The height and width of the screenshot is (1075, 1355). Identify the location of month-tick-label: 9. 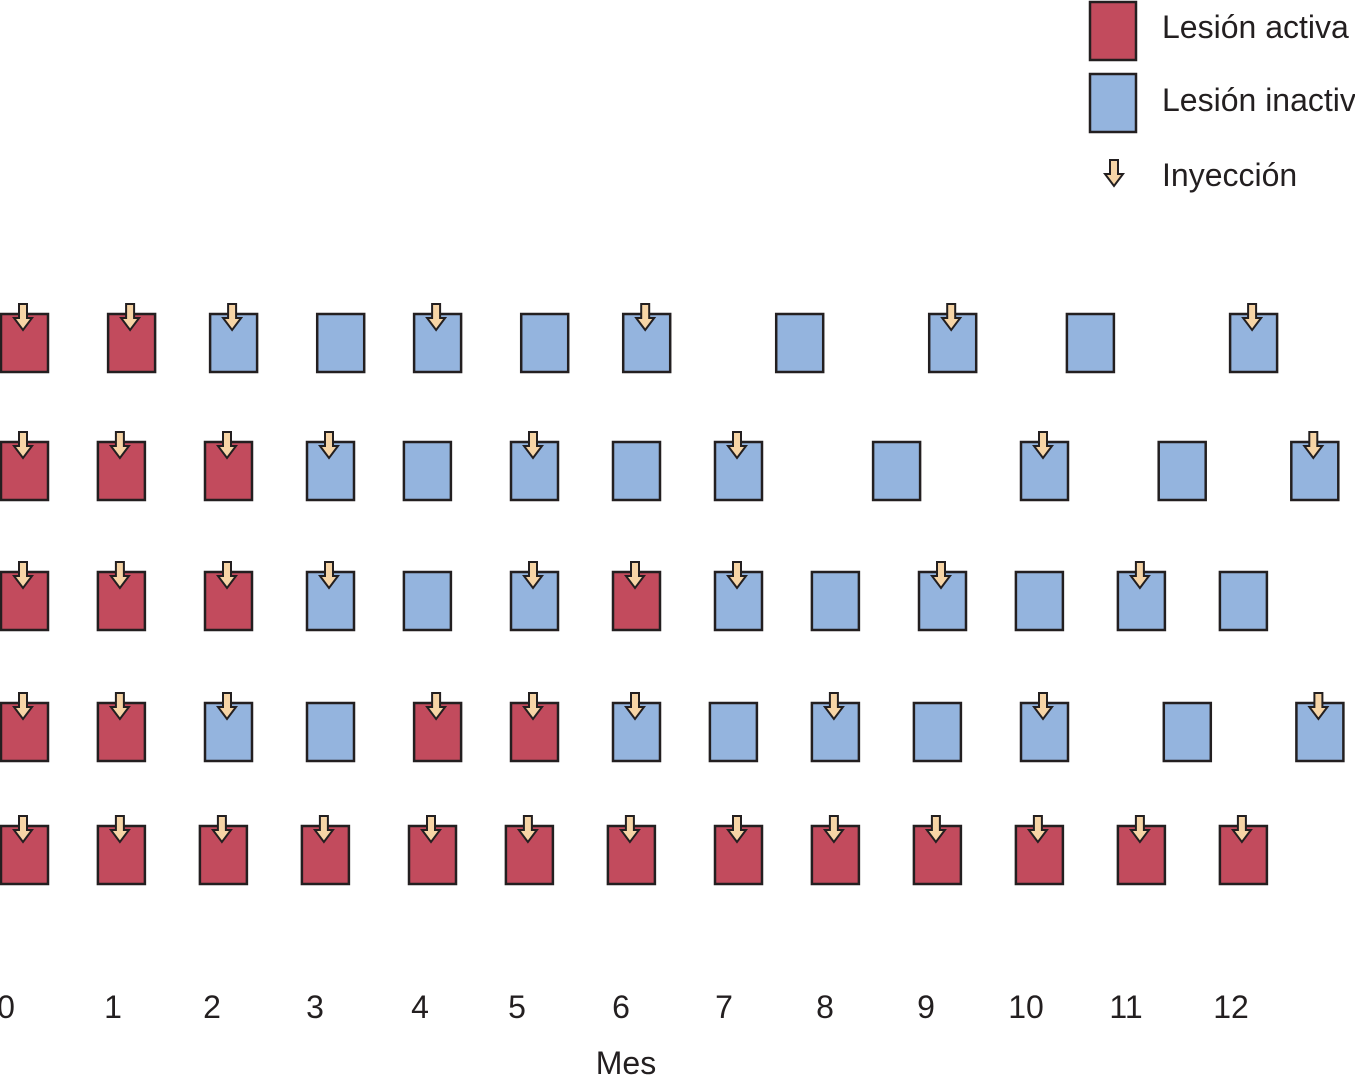
(926, 1007).